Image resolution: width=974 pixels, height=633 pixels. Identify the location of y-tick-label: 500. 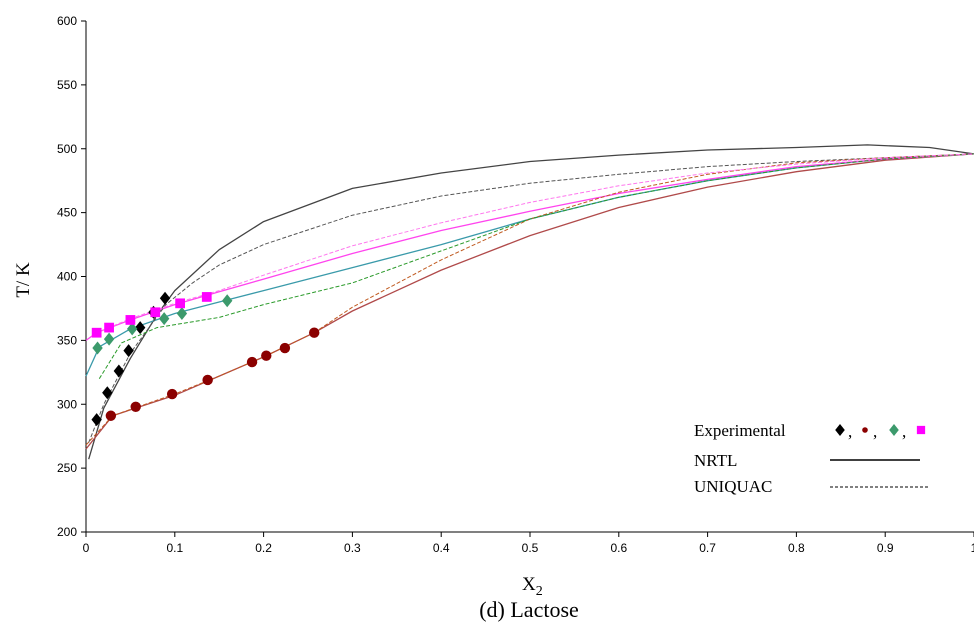
(67, 149).